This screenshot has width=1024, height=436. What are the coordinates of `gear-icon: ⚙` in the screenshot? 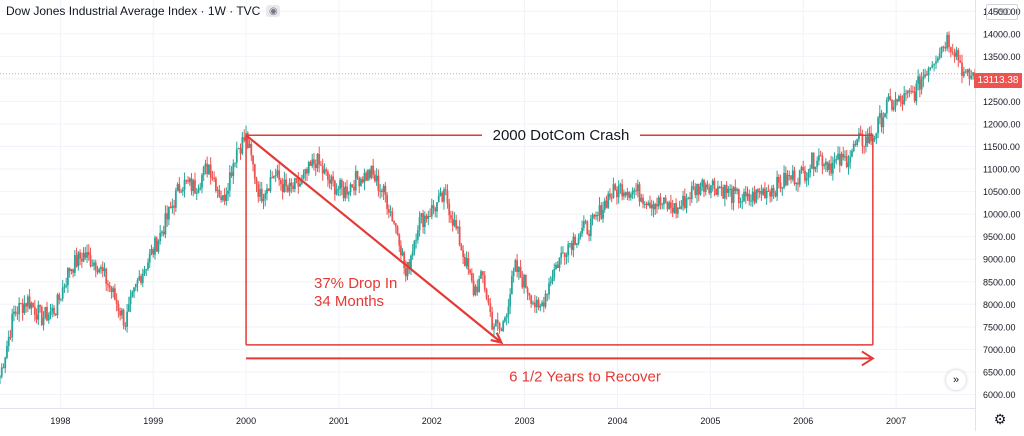 It's located at (1000, 419).